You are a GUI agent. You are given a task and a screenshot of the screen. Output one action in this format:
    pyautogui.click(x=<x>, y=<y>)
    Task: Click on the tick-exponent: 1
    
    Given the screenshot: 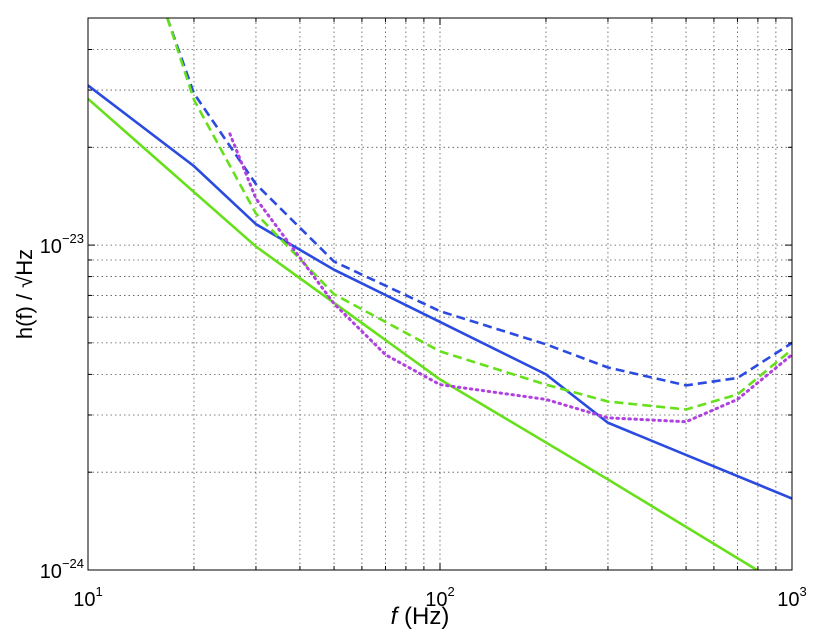 What is the action you would take?
    pyautogui.click(x=99, y=591)
    